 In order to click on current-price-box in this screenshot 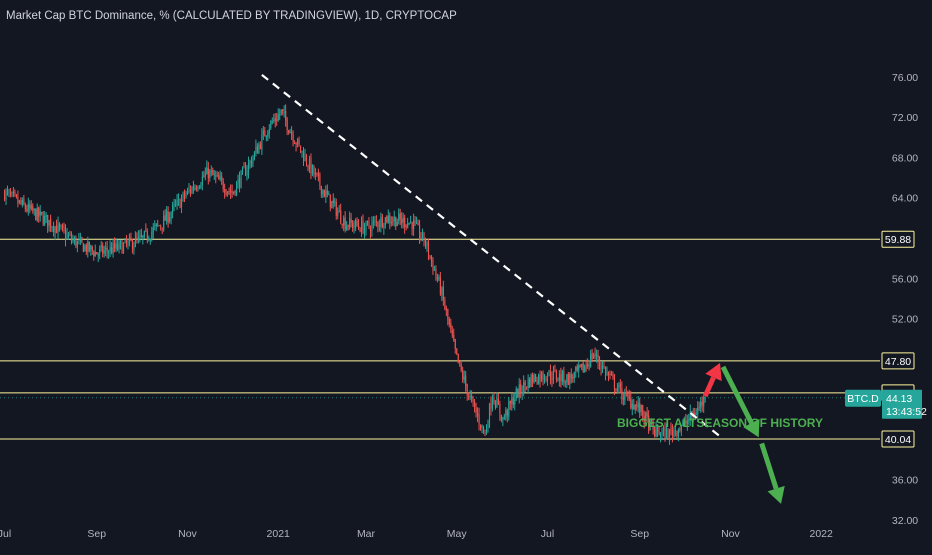, I will do `click(902, 404)`.